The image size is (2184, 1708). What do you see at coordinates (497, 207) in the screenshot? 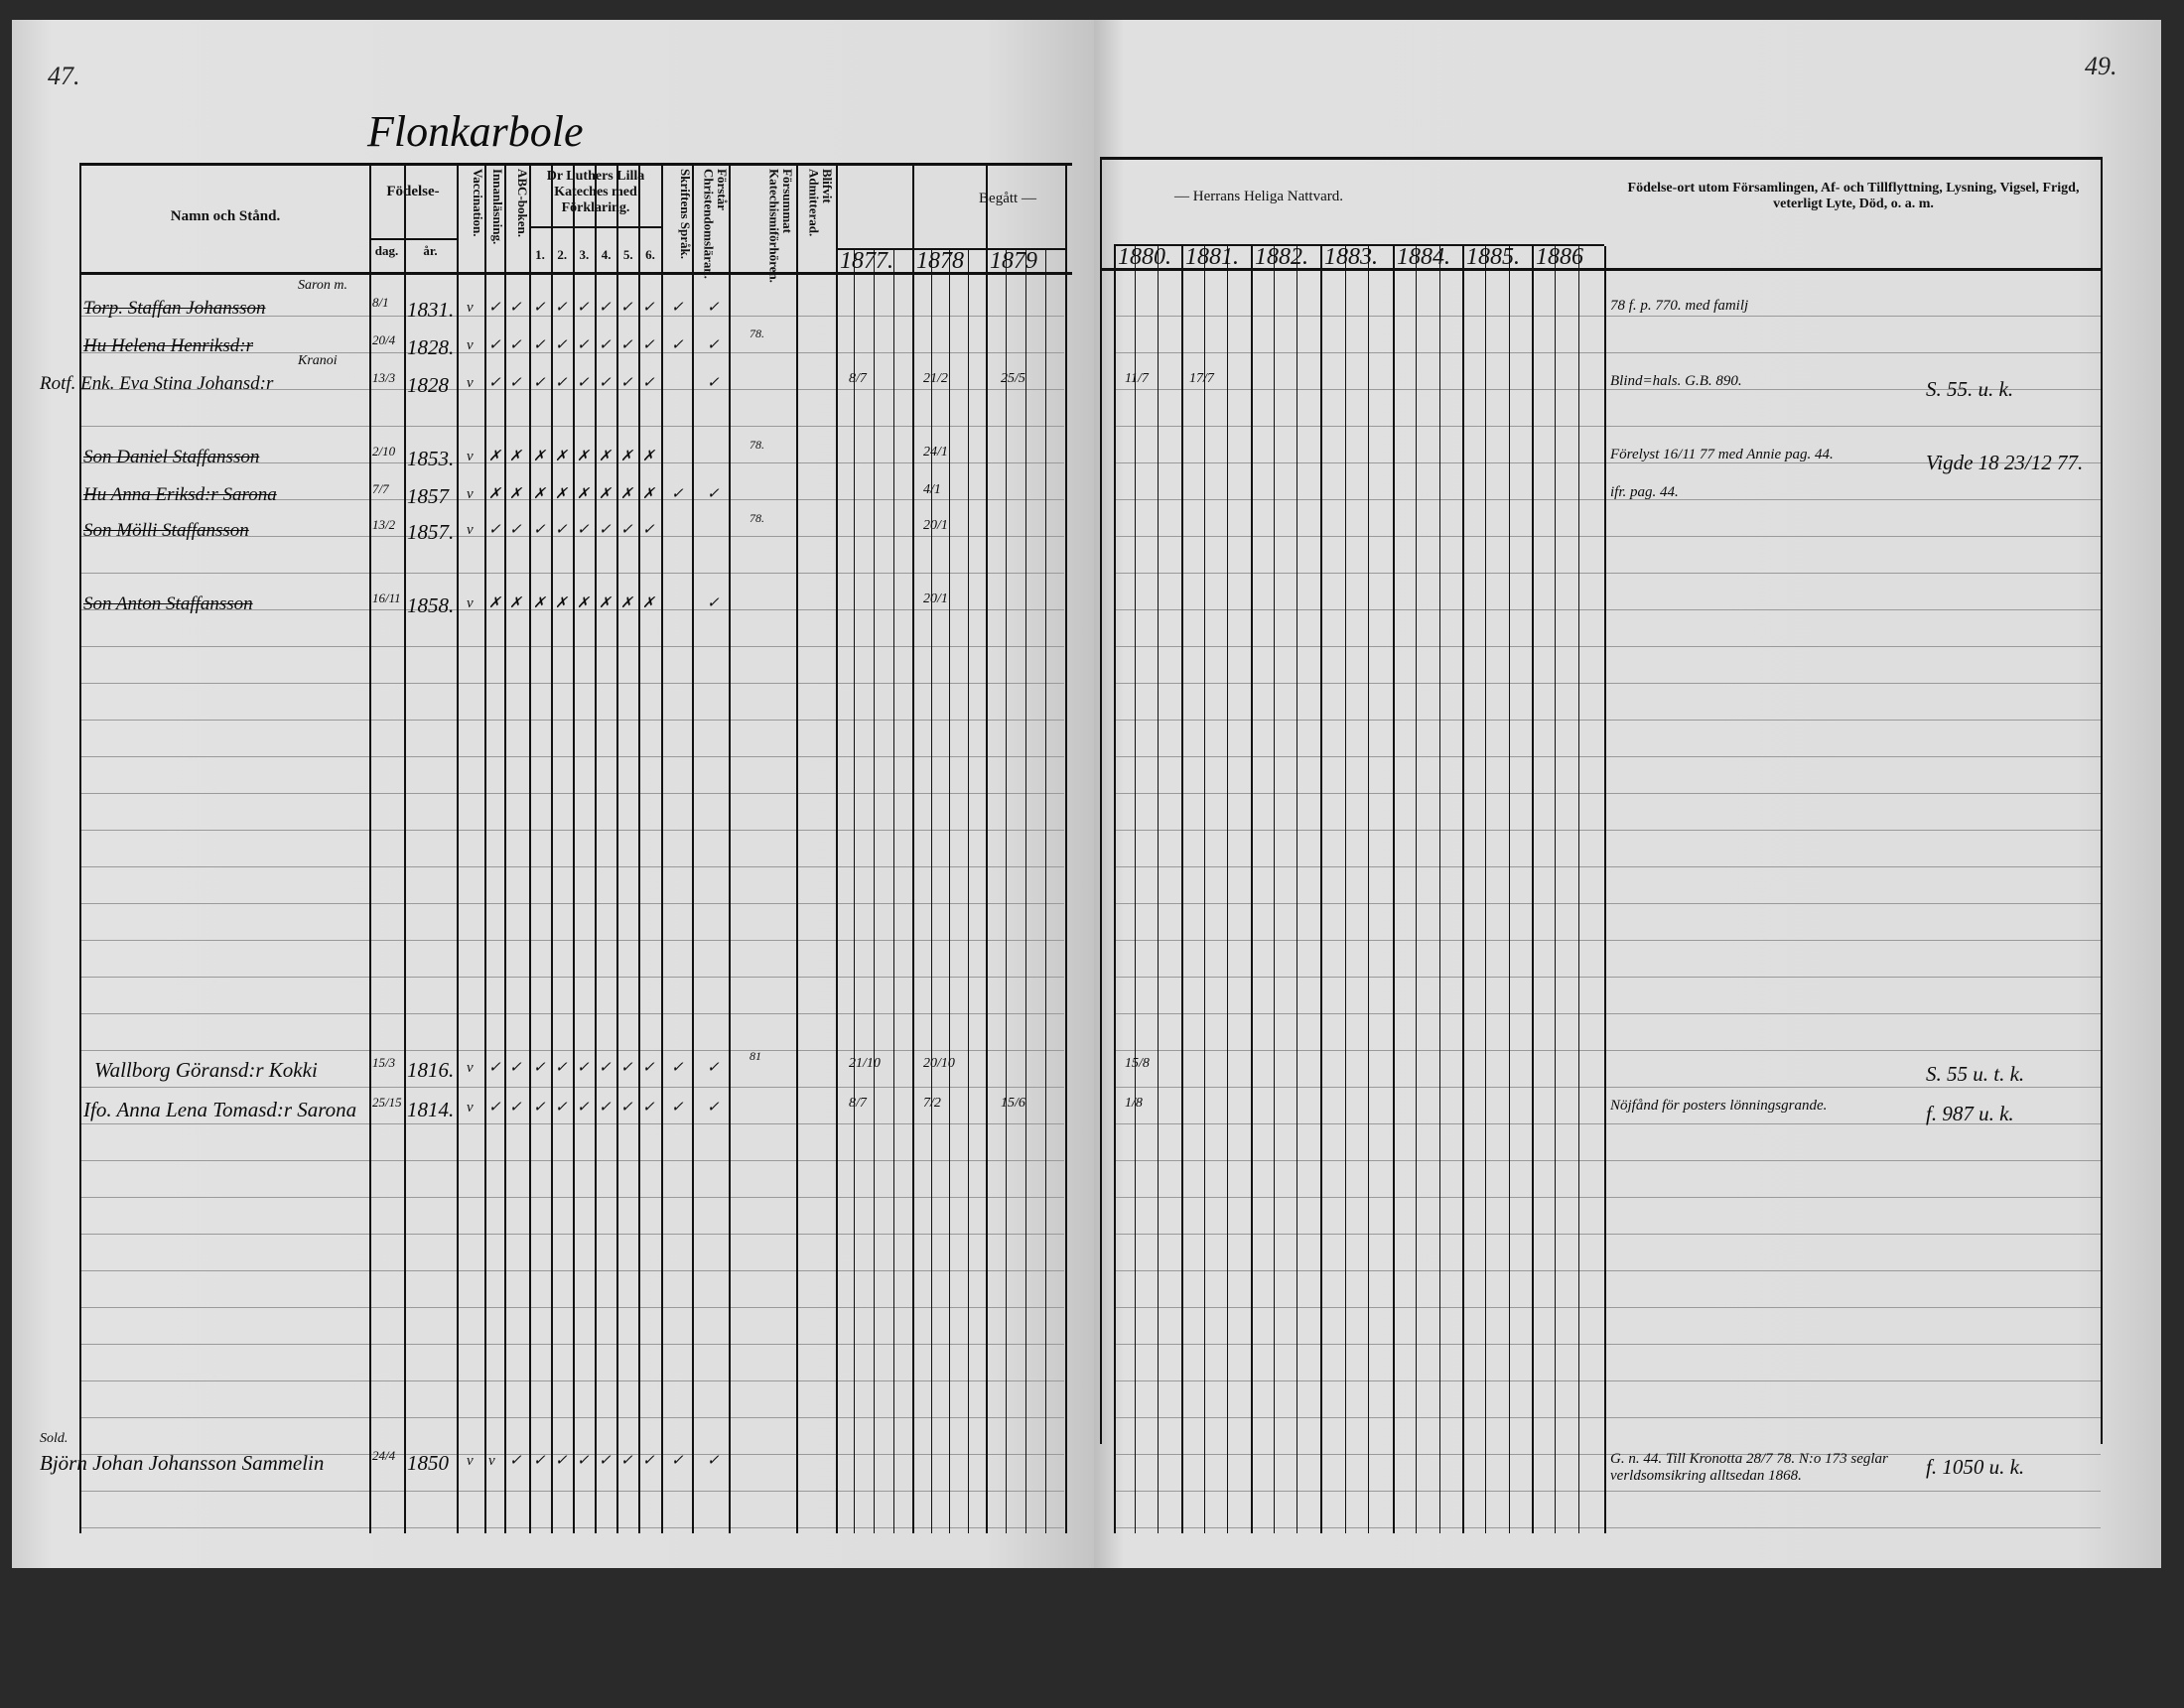
I see `header-reading: Innanläsning.` at bounding box center [497, 207].